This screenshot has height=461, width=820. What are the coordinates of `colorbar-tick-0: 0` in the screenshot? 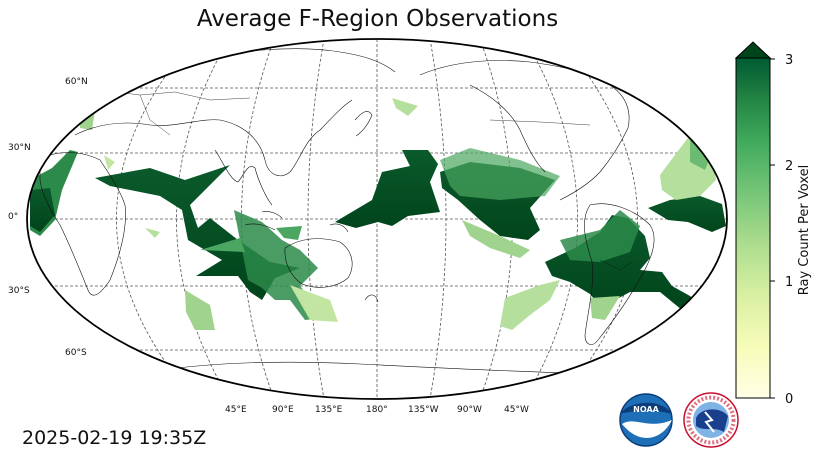 It's located at (789, 399).